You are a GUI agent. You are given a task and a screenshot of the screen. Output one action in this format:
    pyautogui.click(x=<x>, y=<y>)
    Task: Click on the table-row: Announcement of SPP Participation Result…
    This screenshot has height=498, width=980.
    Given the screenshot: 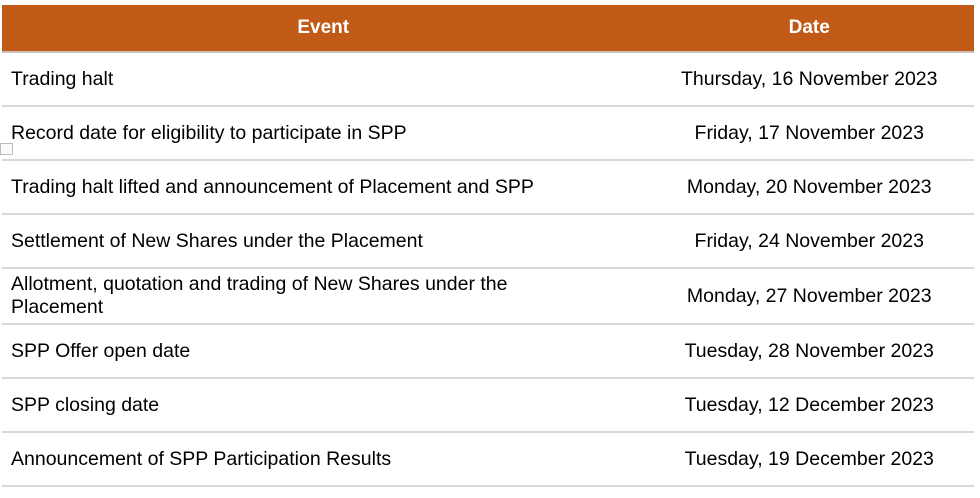 What is the action you would take?
    pyautogui.click(x=488, y=459)
    